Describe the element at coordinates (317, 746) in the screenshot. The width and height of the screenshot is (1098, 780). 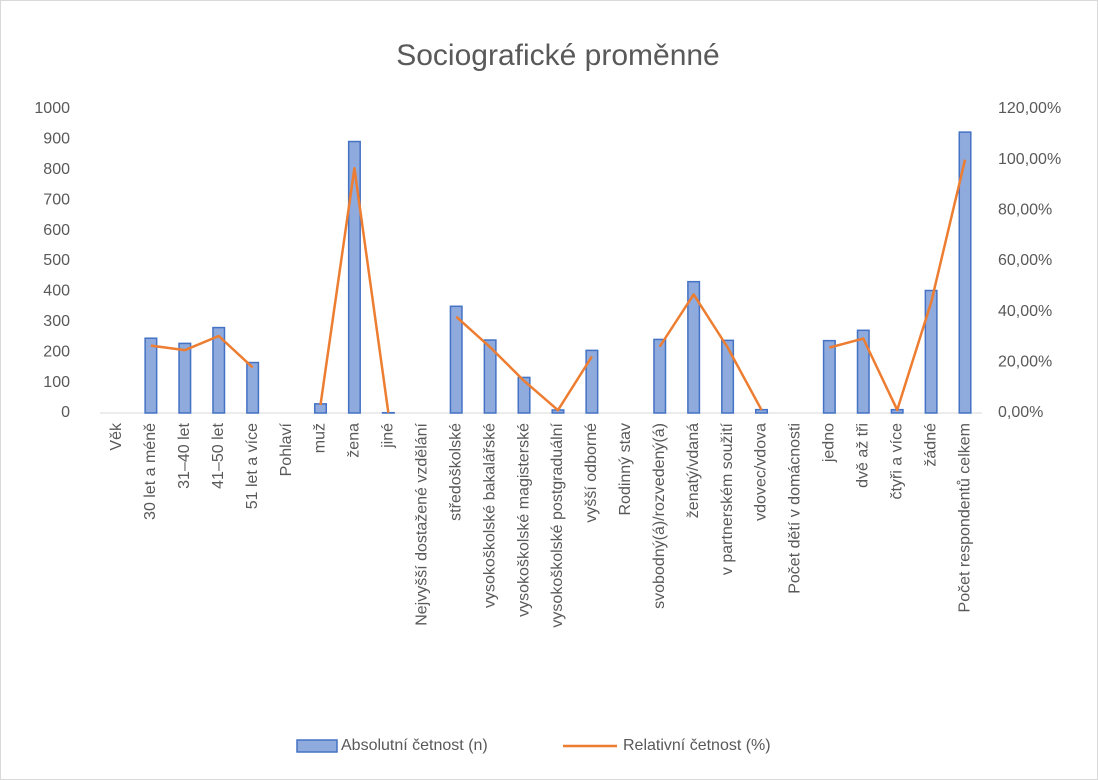
I see `legend-swatch` at that location.